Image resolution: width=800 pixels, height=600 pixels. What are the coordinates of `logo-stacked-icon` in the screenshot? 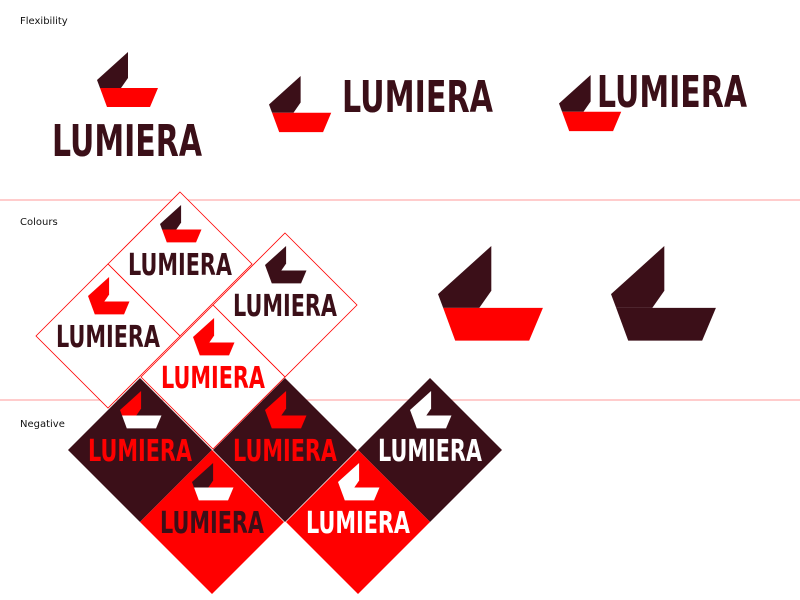 It's located at (127, 79).